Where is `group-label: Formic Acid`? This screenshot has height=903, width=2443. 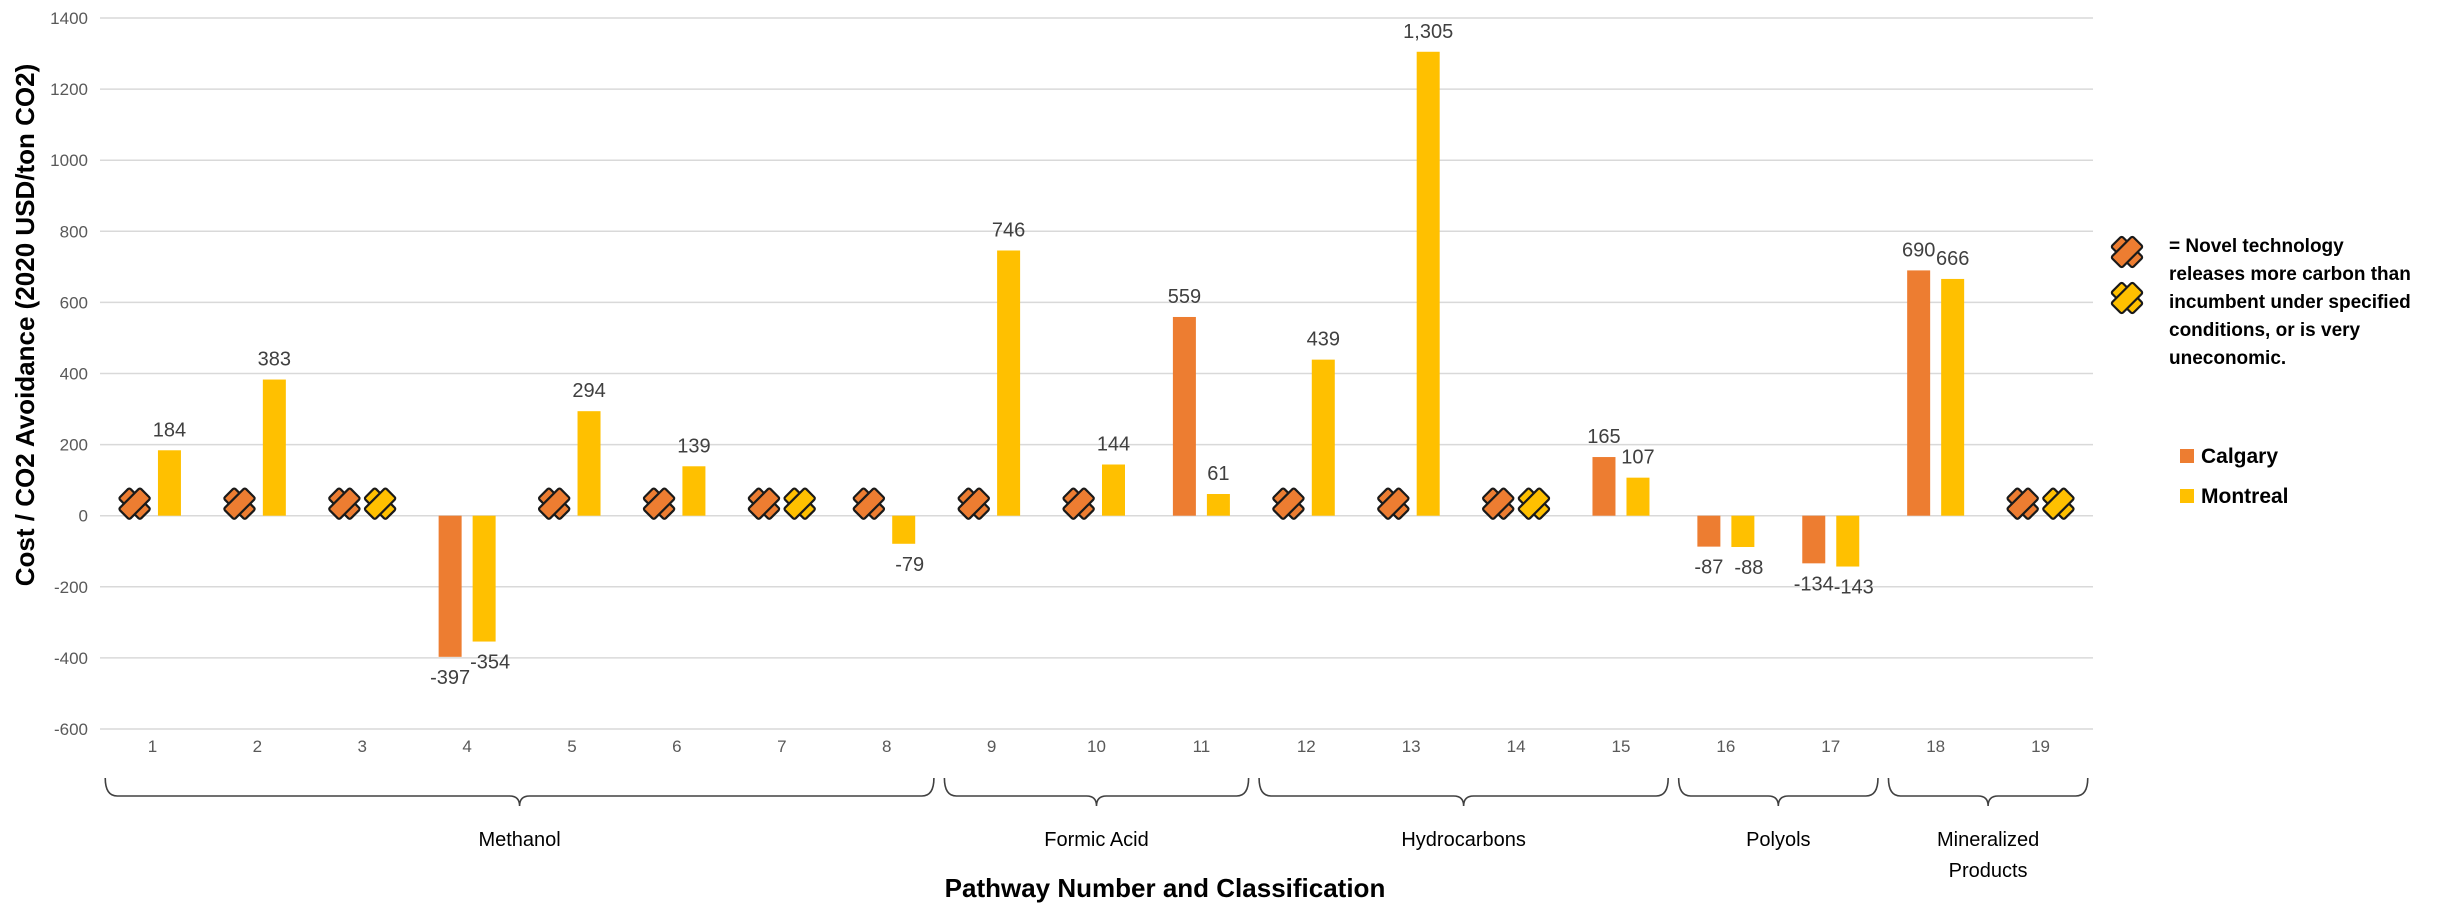 group-label: Formic Acid is located at coordinates (1096, 840).